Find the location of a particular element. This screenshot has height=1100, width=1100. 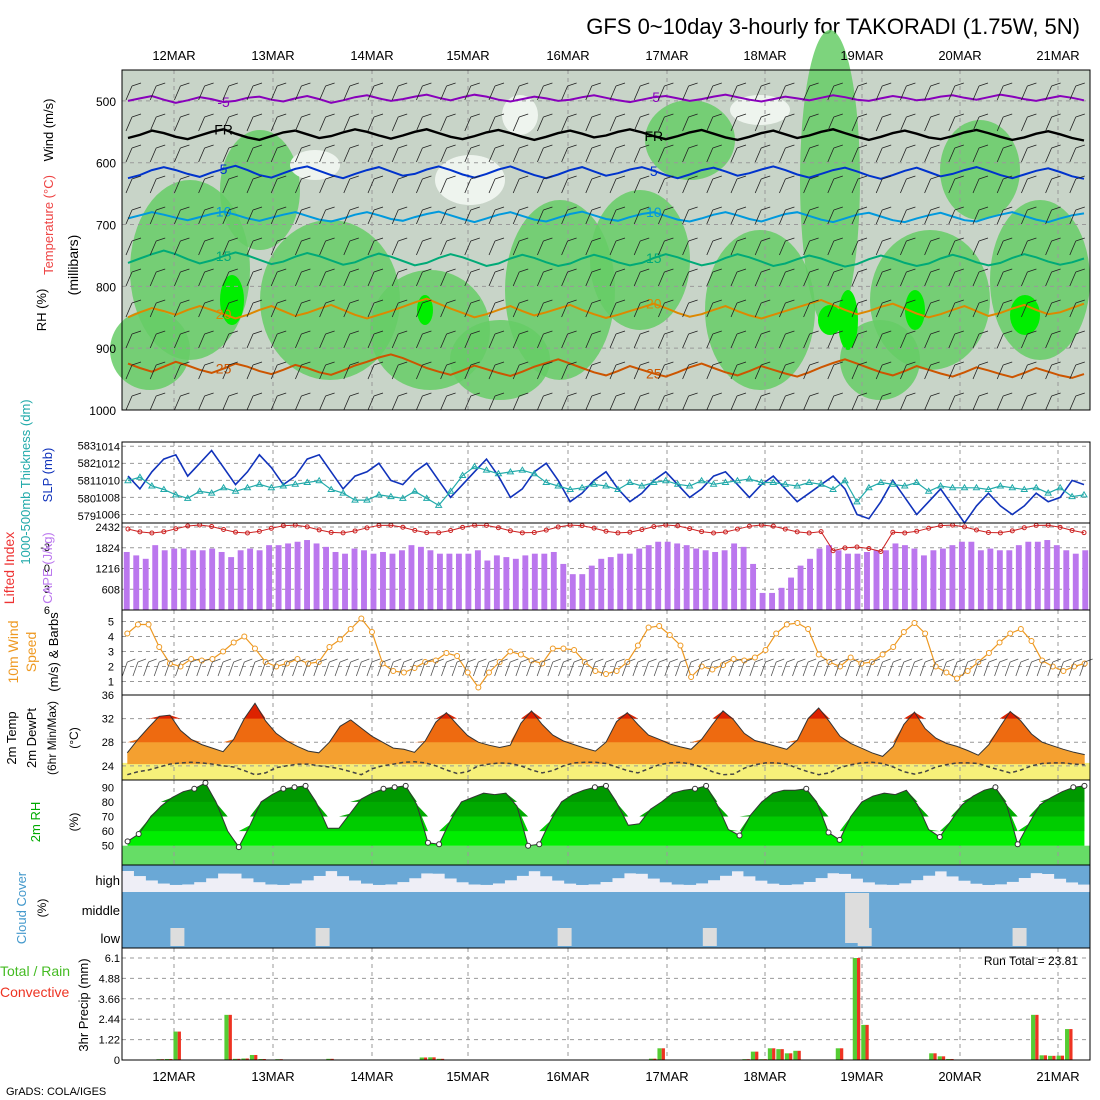

isotherm-label: 15 is located at coordinates (224, 256).